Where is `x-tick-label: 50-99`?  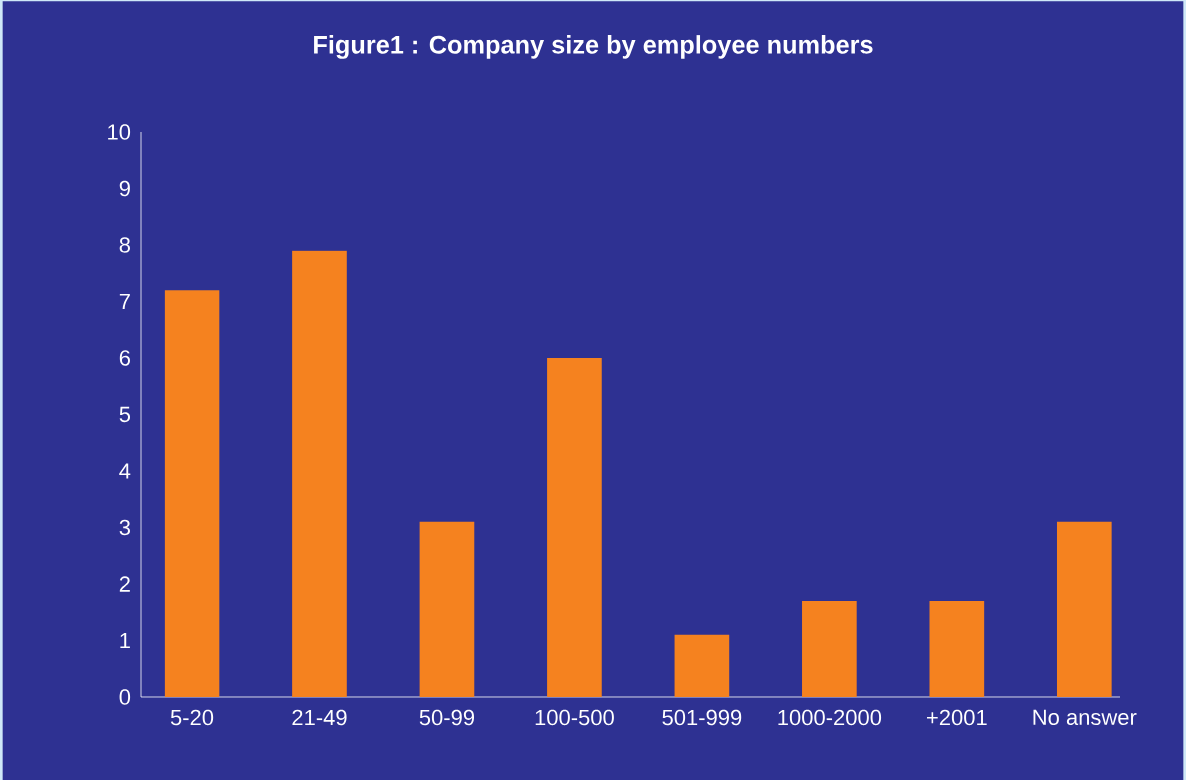
x-tick-label: 50-99 is located at coordinates (447, 717).